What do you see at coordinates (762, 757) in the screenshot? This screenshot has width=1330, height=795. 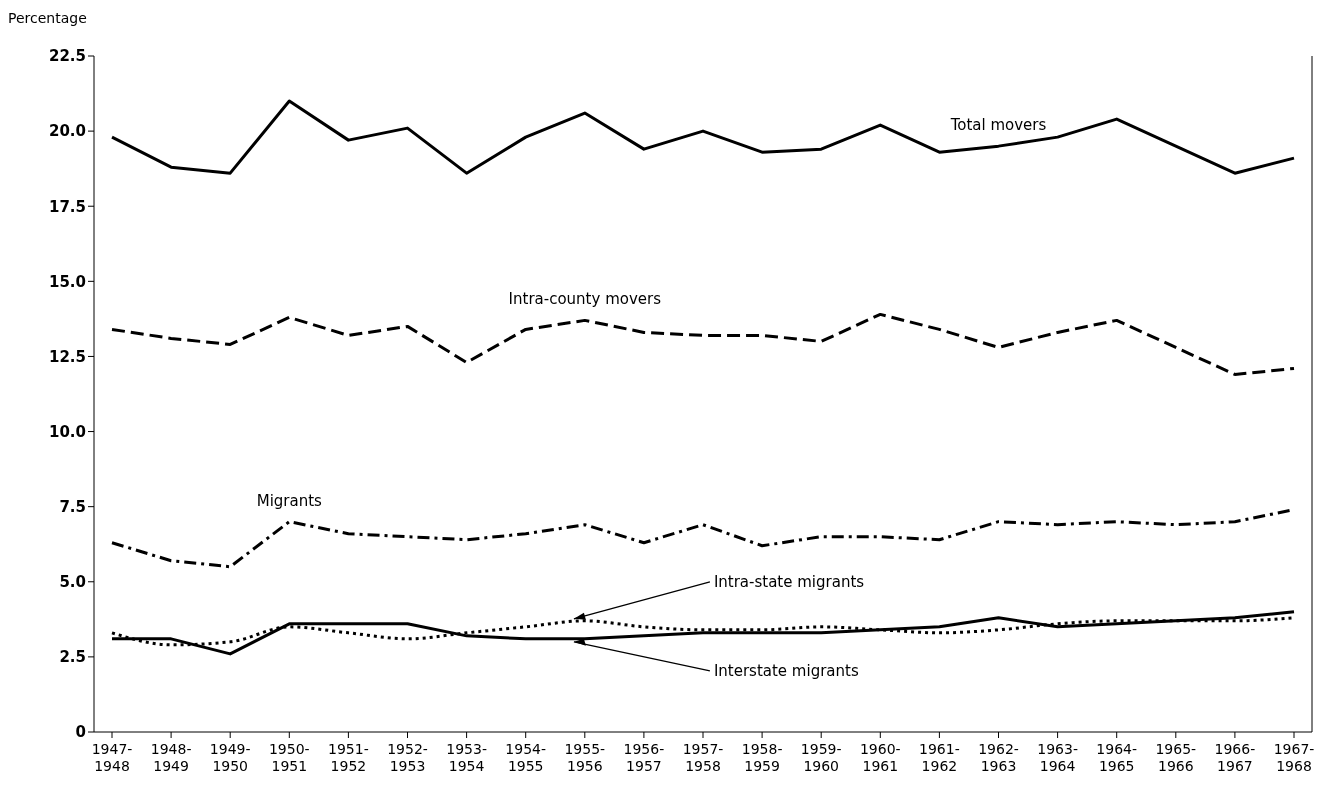 I see `x-tick-label: 1958-1959` at bounding box center [762, 757].